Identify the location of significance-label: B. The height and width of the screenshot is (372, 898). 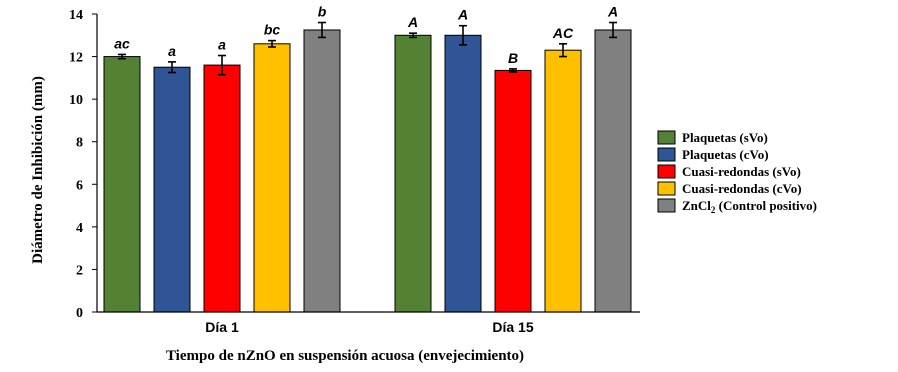
(513, 58).